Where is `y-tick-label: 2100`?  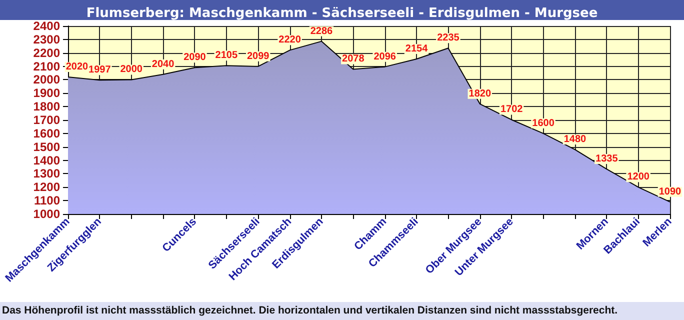
y-tick-label: 2100 is located at coordinates (46, 66).